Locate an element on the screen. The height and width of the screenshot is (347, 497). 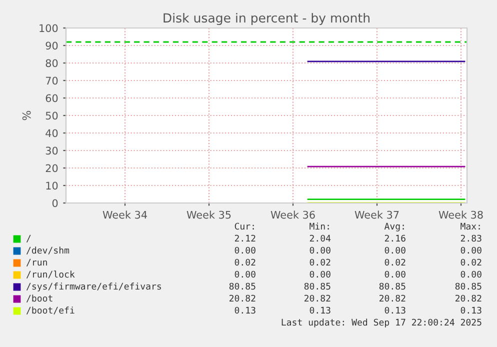
text: Cur: is located at coordinates (244, 226).